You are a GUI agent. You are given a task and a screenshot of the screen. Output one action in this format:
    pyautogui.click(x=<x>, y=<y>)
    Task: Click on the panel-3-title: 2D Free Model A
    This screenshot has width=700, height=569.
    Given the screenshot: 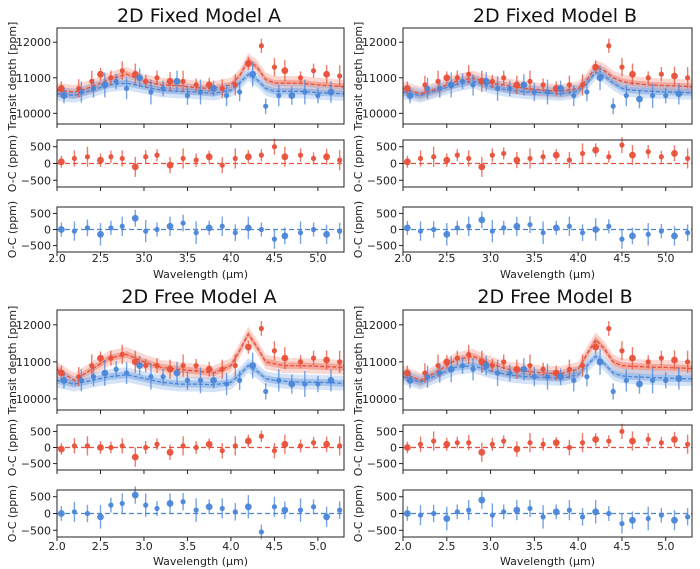 What is the action you would take?
    pyautogui.click(x=198, y=297)
    